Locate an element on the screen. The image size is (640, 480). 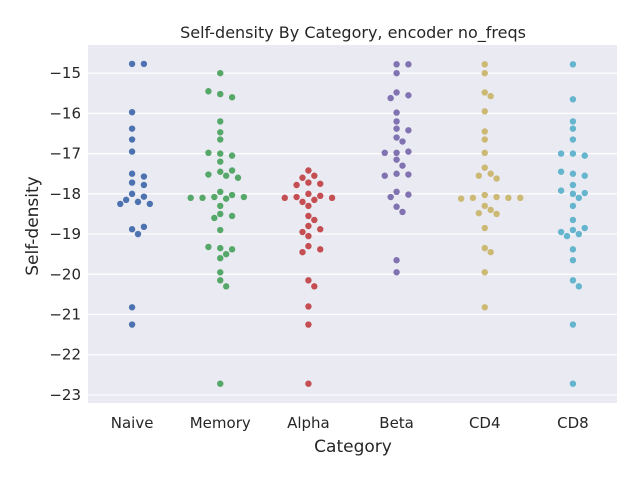
y-tick-label: −21 is located at coordinates (65, 315).